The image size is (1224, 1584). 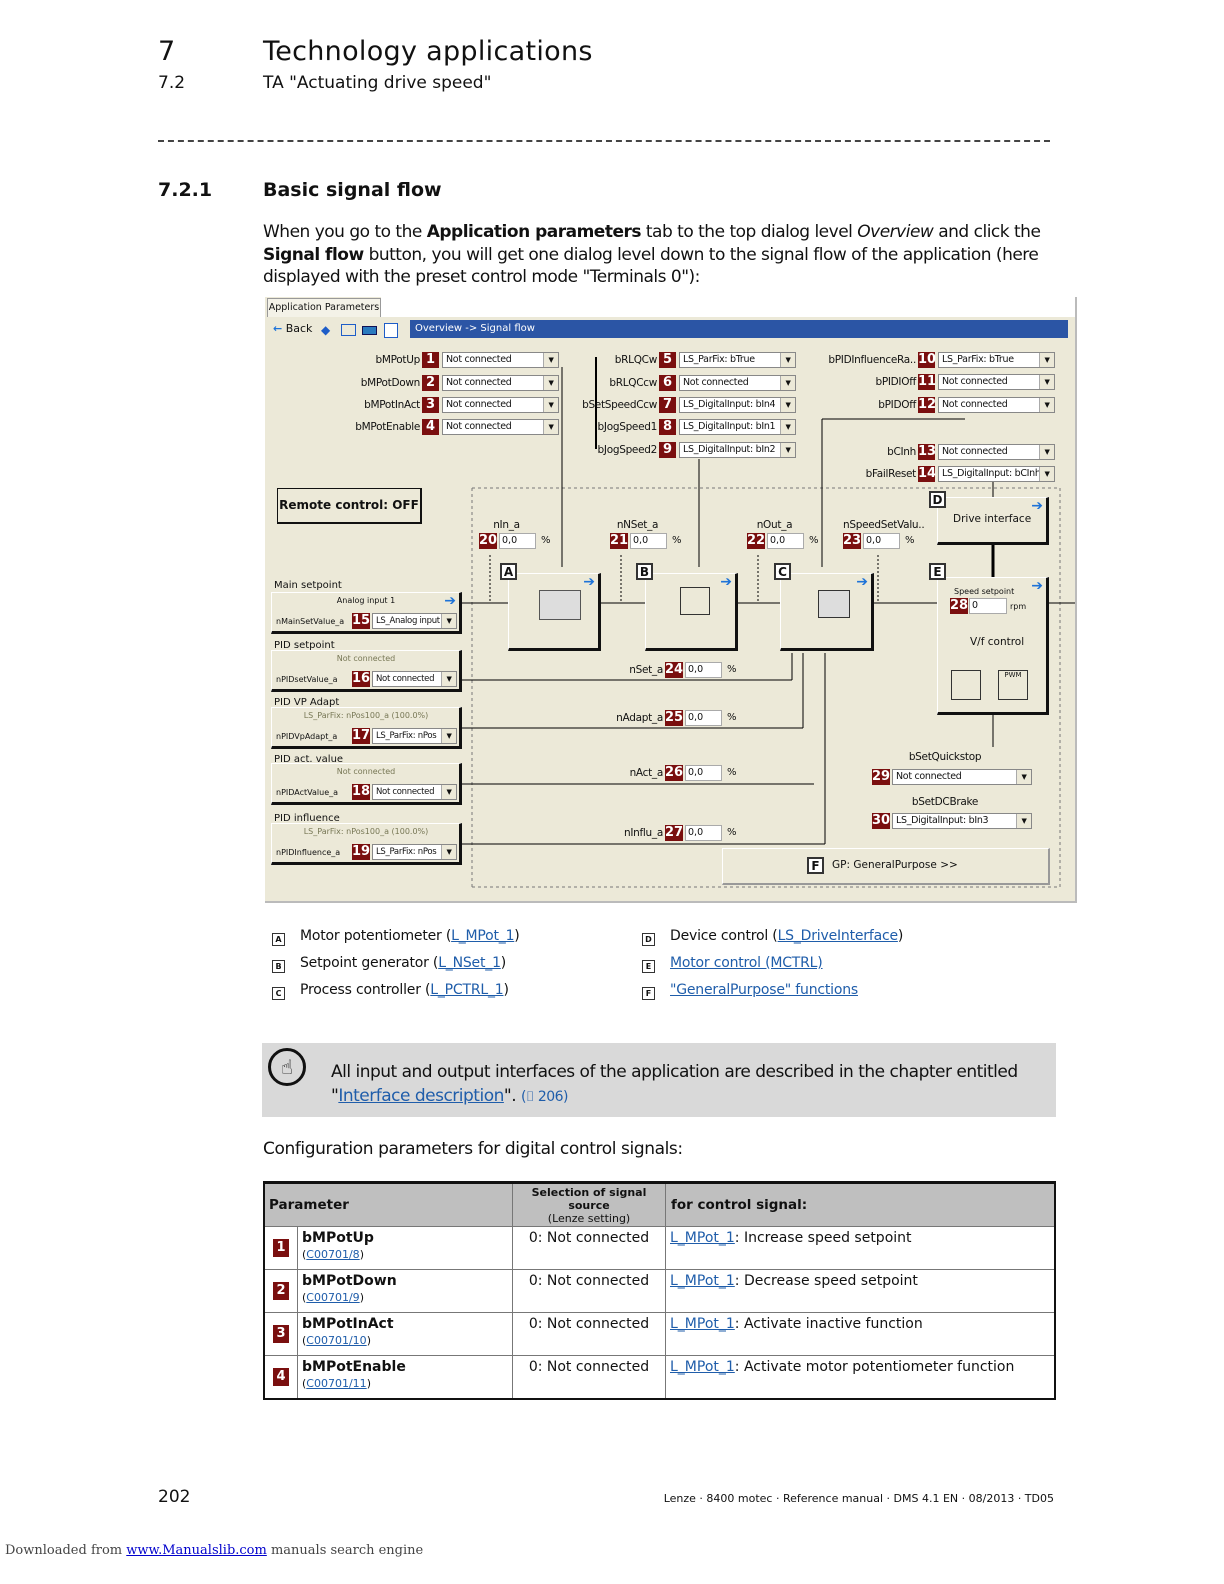 I want to click on input-select-9: LS_DigitalInput: bIn2 ▼, so click(x=737, y=450).